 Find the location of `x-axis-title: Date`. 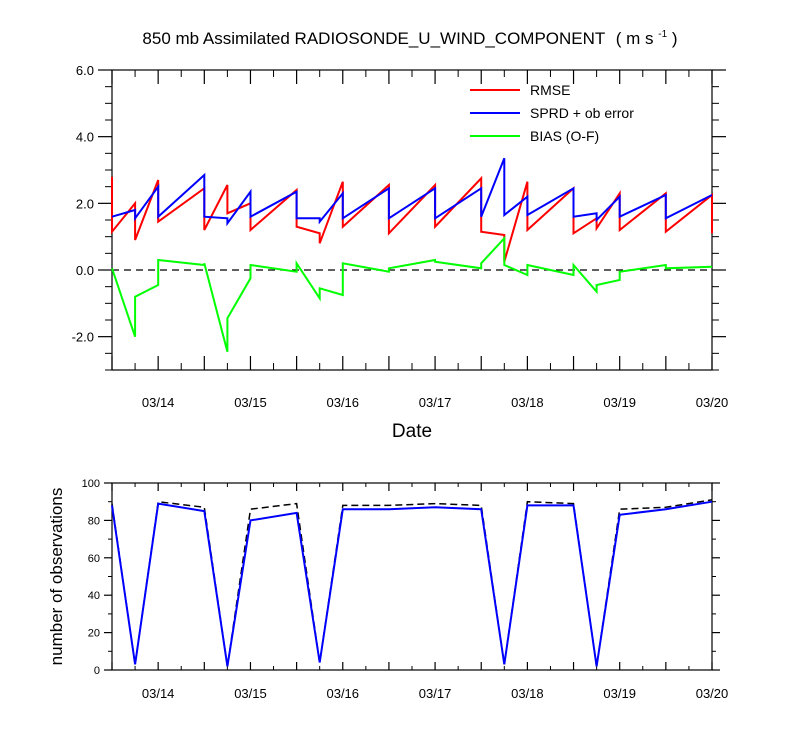

x-axis-title: Date is located at coordinates (412, 431).